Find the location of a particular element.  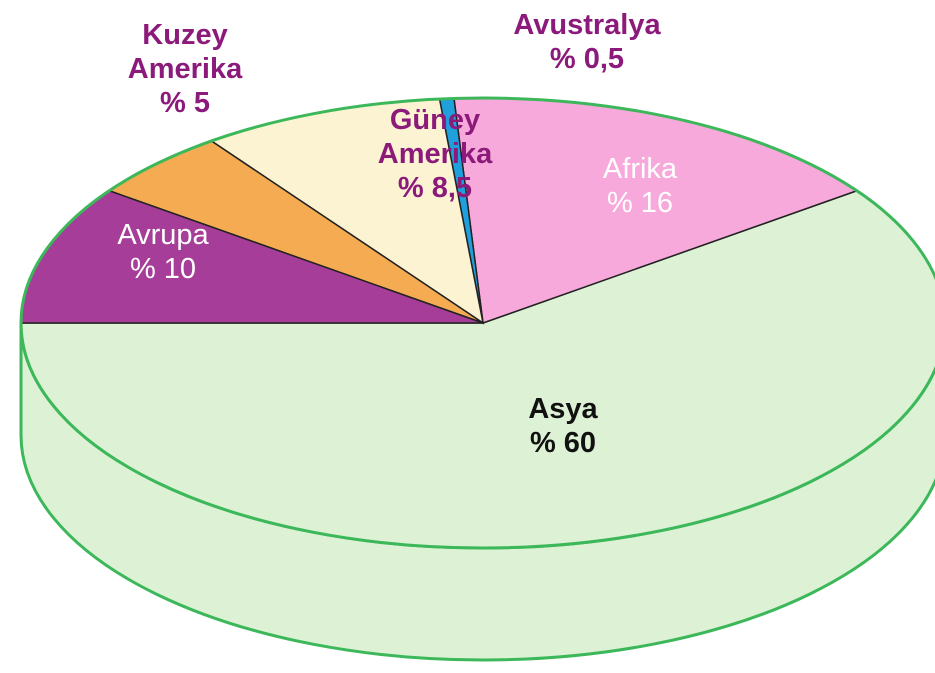

slice-label: Güney Amerika% 8,5 is located at coordinates (435, 154).